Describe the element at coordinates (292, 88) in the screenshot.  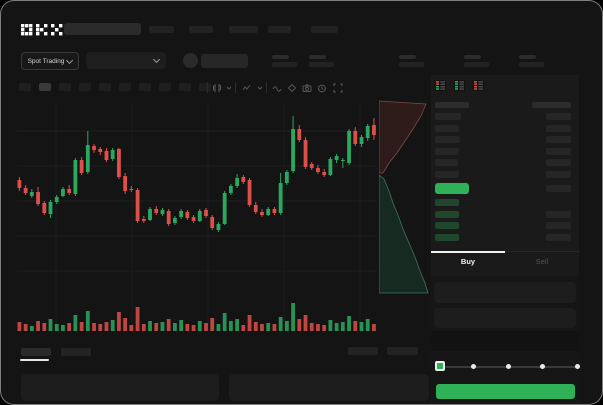
I see `draw-brush-icon` at that location.